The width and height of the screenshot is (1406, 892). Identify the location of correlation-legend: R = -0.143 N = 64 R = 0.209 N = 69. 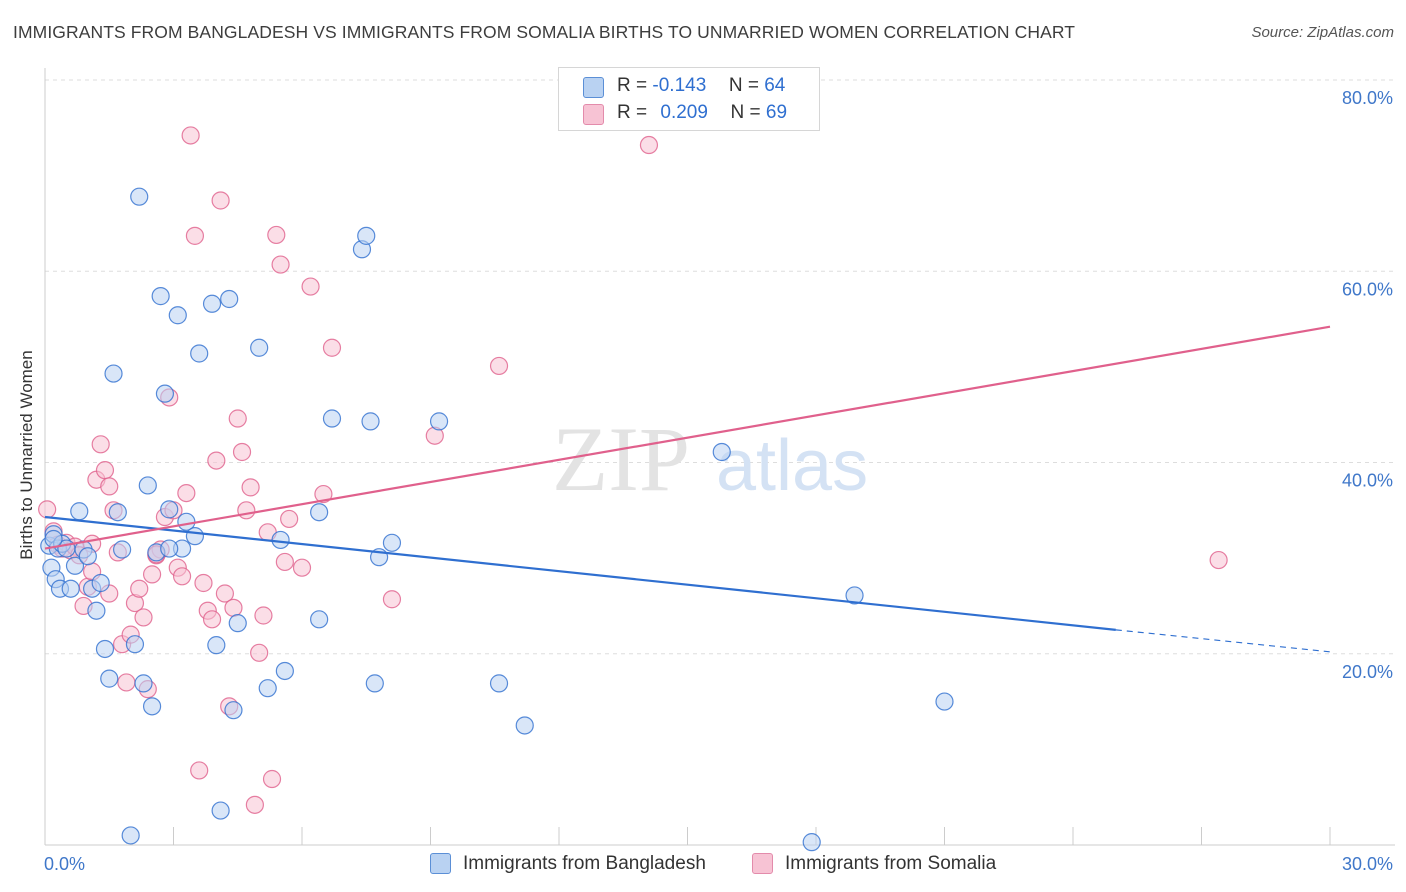
(689, 99).